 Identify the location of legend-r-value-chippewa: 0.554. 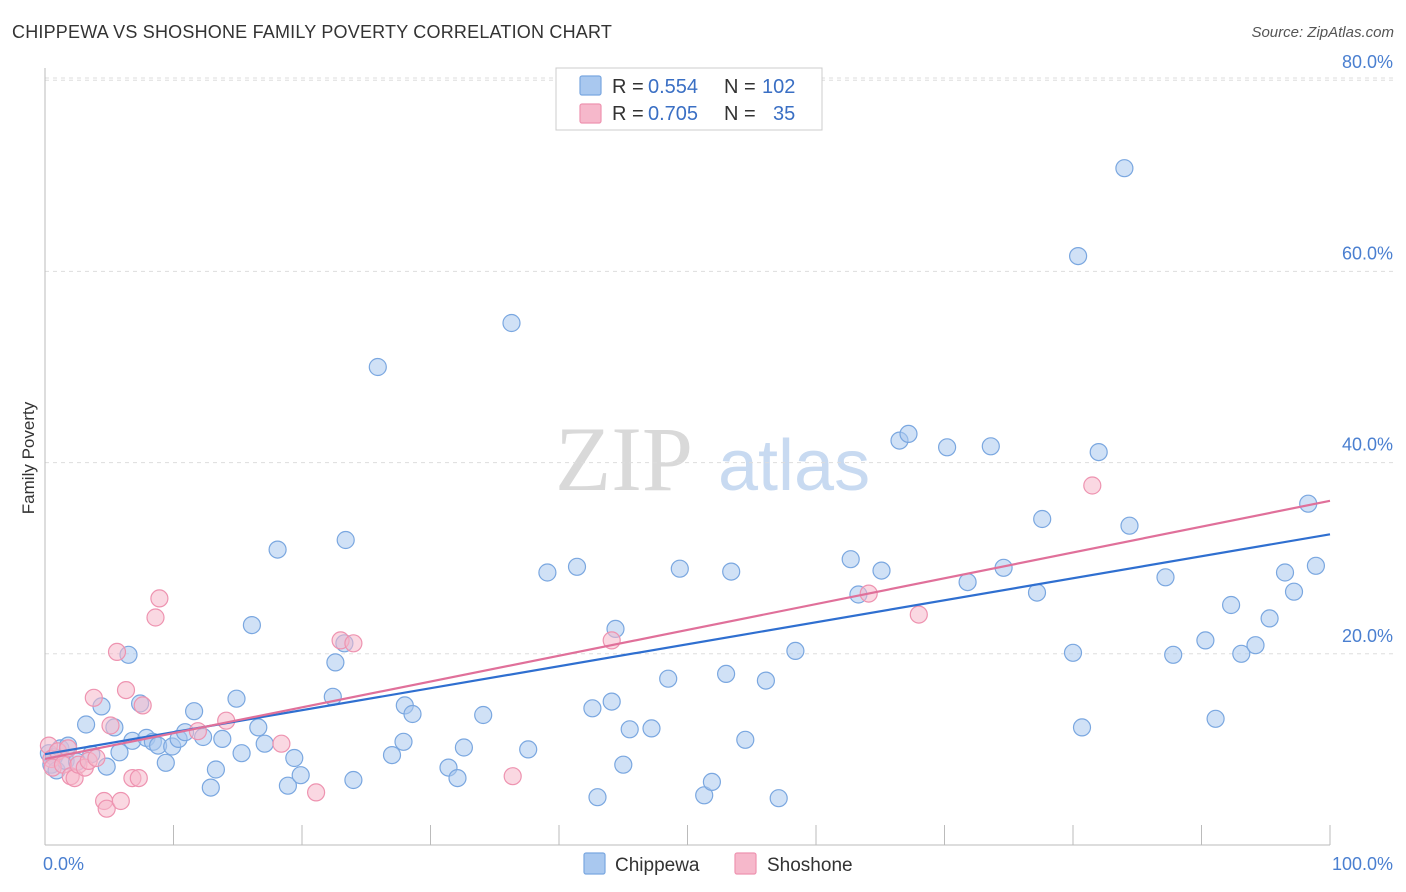
(673, 87).